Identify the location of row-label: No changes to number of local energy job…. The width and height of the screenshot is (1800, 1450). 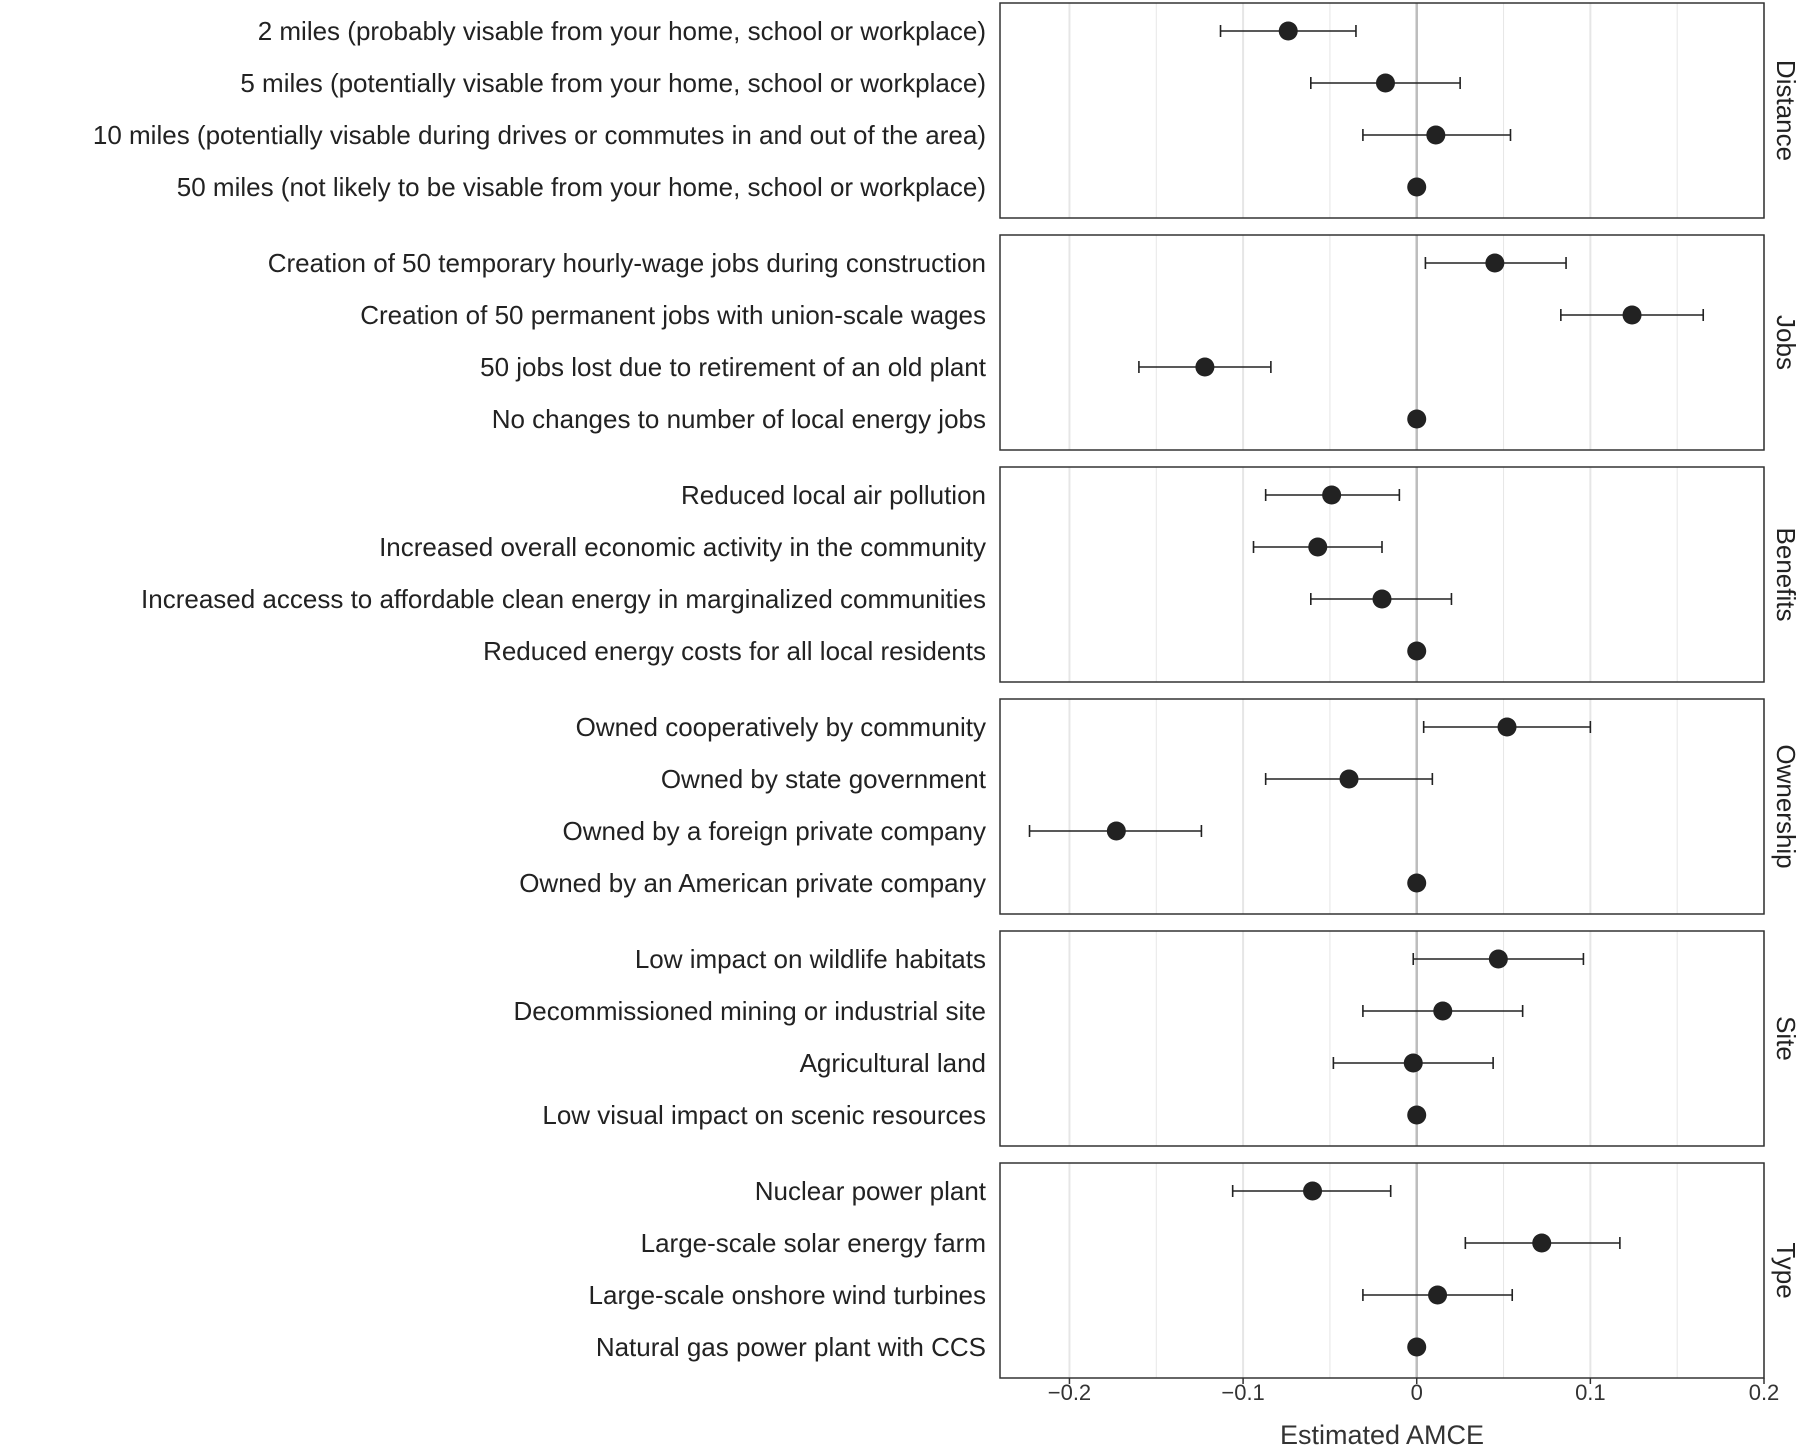
(739, 419).